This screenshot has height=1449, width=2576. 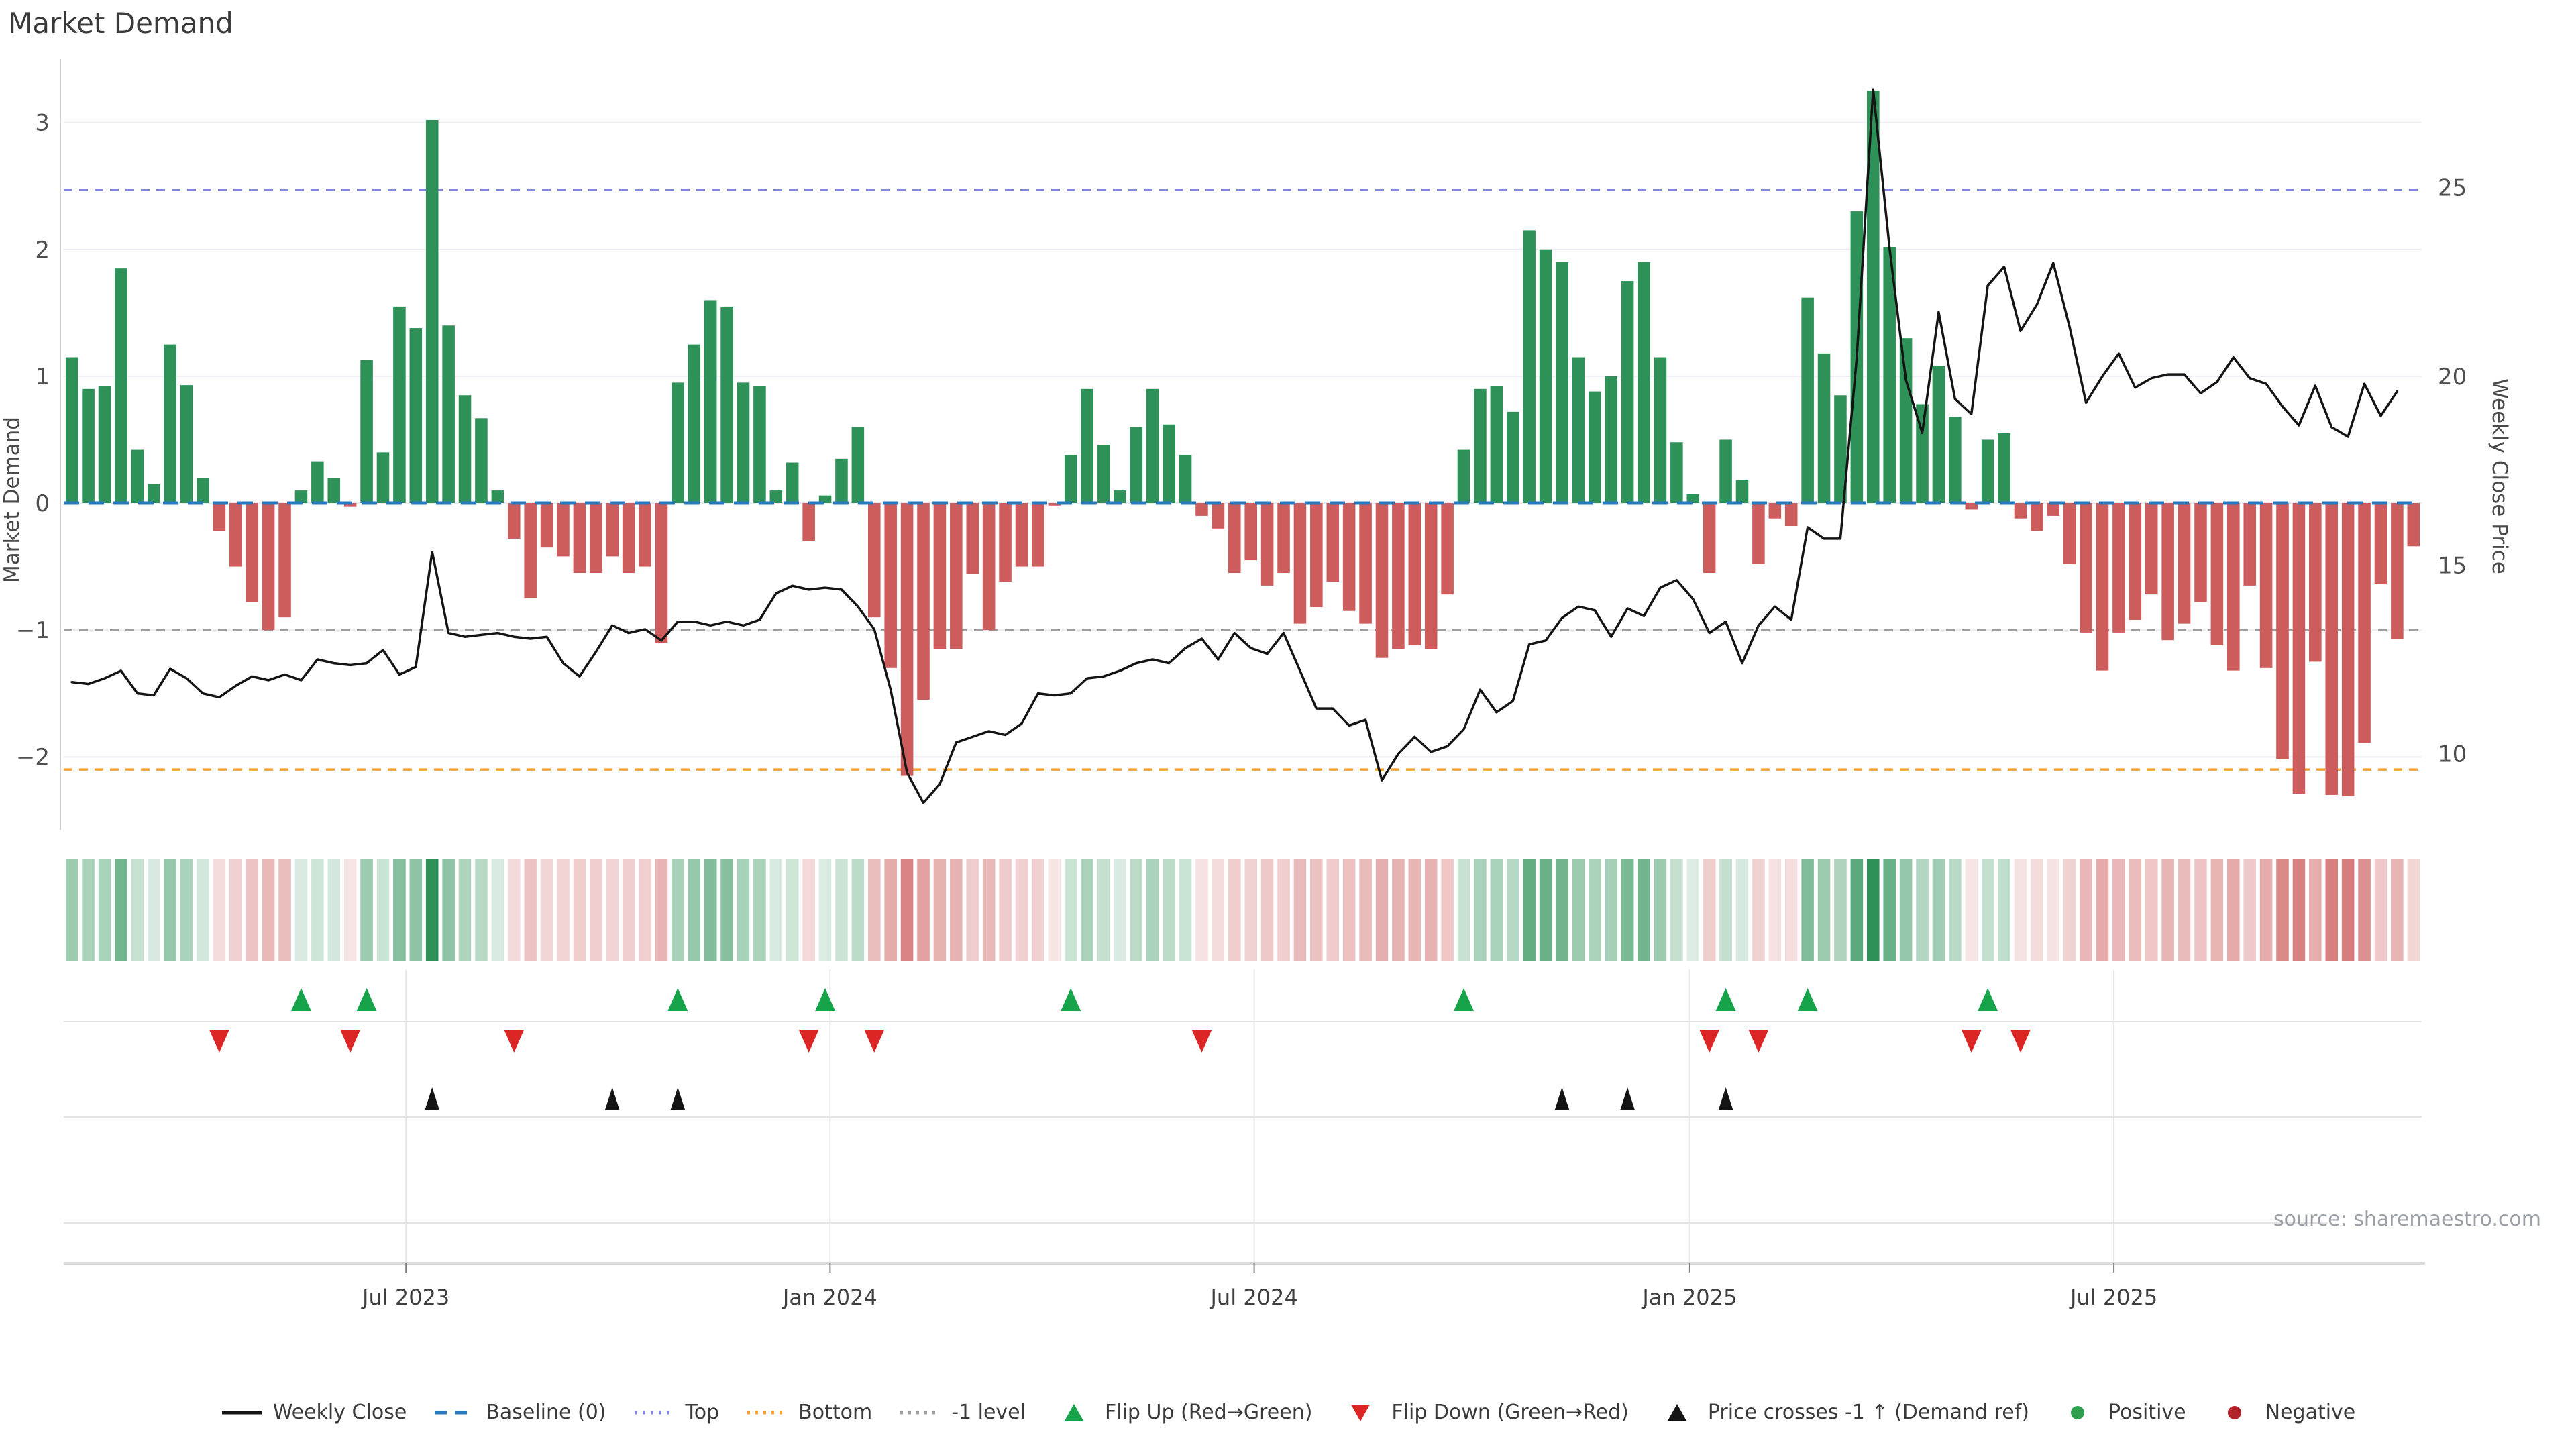 What do you see at coordinates (2020, 1041) in the screenshot?
I see `flip-down-marker` at bounding box center [2020, 1041].